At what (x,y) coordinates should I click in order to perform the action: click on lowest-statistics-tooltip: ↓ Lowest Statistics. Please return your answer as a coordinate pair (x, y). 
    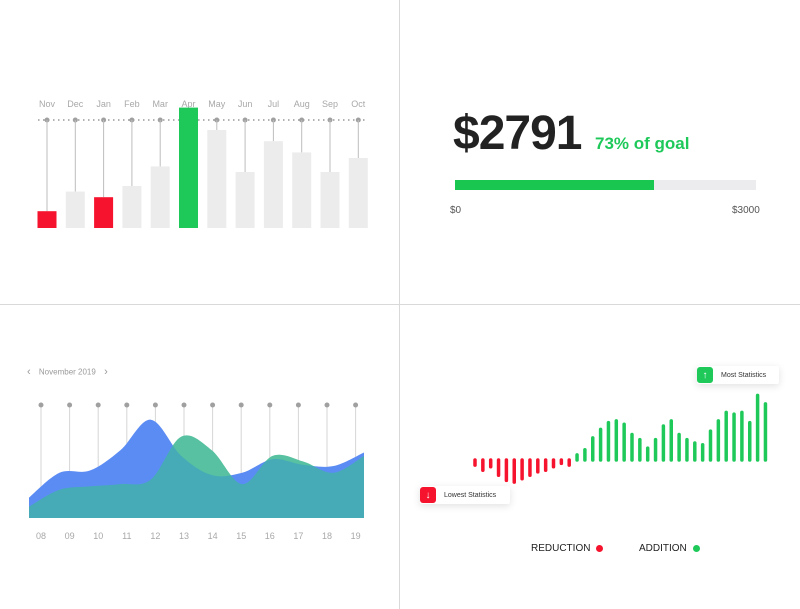
    Looking at the image, I should click on (465, 495).